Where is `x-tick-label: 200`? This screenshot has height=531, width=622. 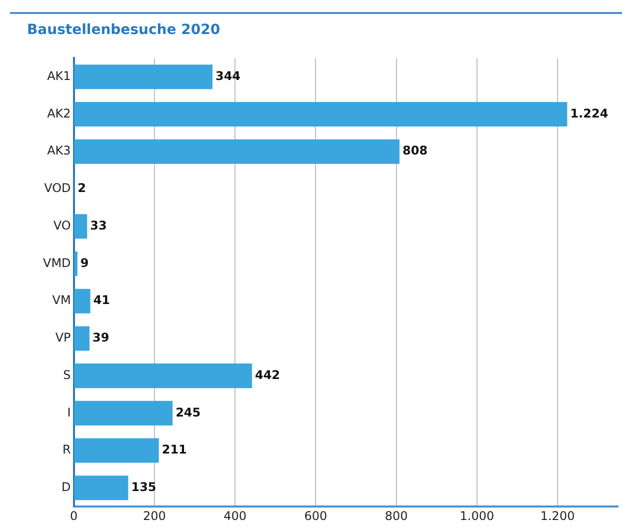
x-tick-label: 200 is located at coordinates (154, 515).